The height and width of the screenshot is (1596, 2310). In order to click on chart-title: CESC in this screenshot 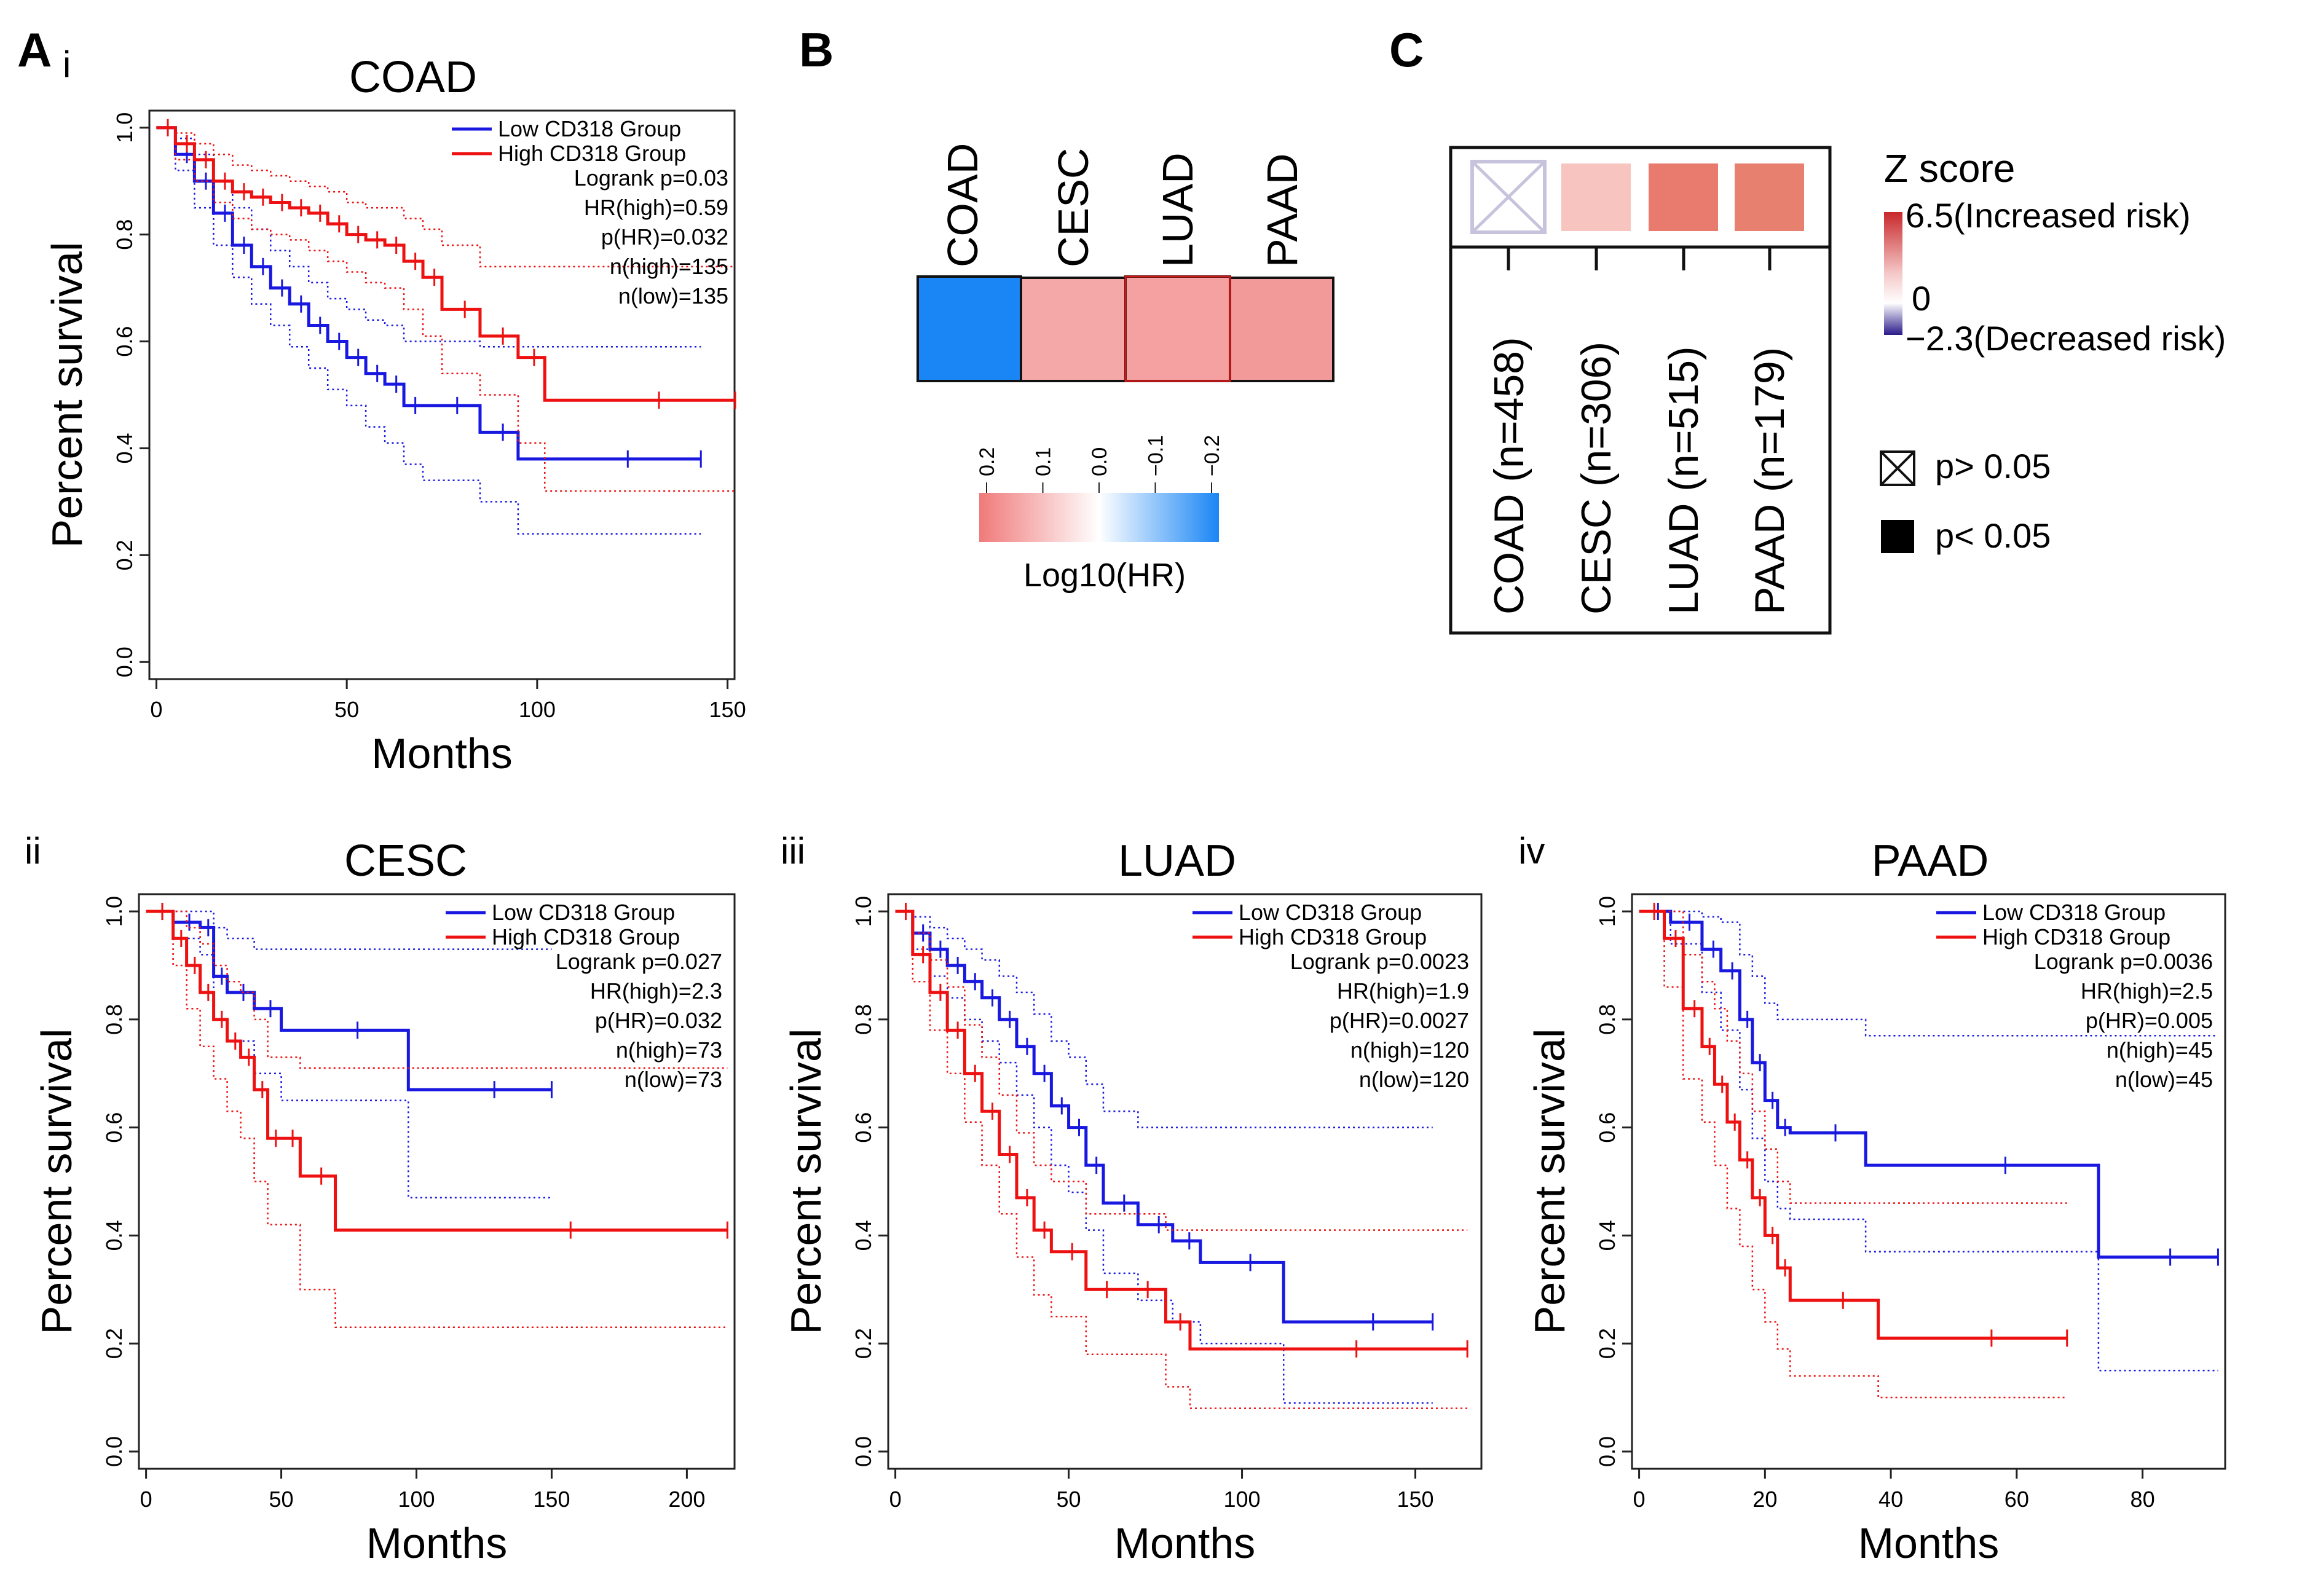, I will do `click(405, 861)`.